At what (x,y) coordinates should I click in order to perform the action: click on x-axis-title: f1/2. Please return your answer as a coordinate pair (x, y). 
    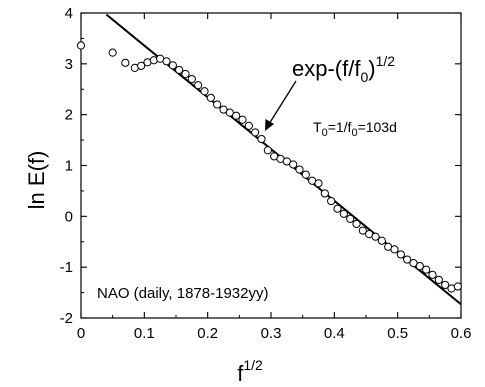
    Looking at the image, I should click on (250, 371).